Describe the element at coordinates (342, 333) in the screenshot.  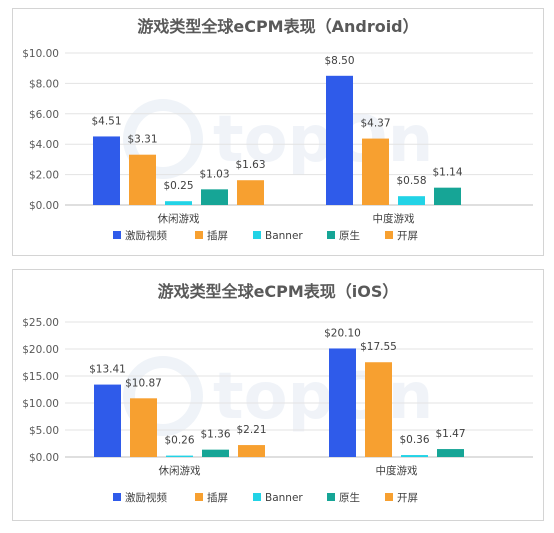
I see `data-label: $20.10` at that location.